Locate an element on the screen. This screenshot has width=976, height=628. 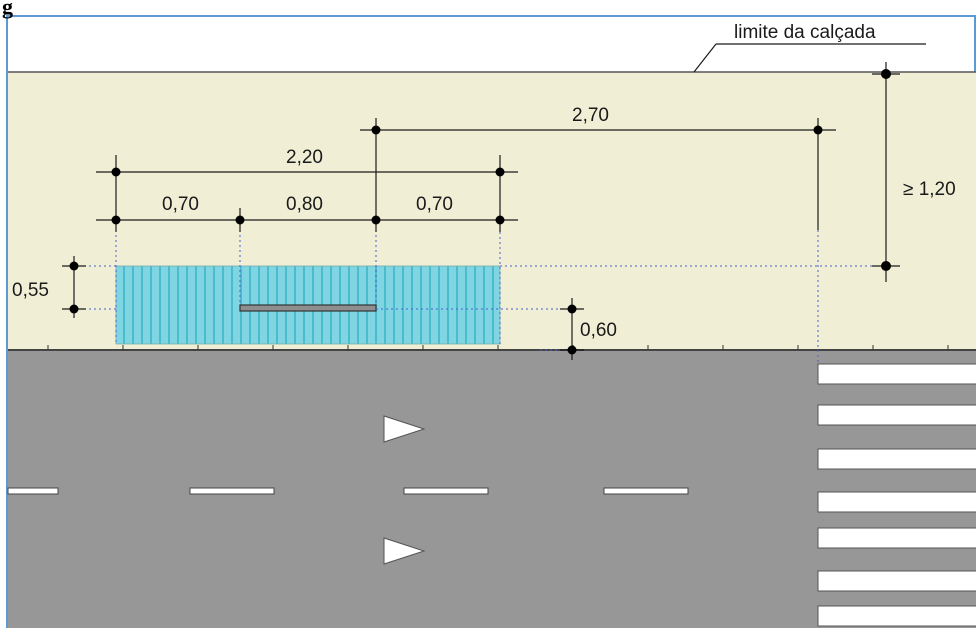
curb-ticks is located at coordinates (498, 347).